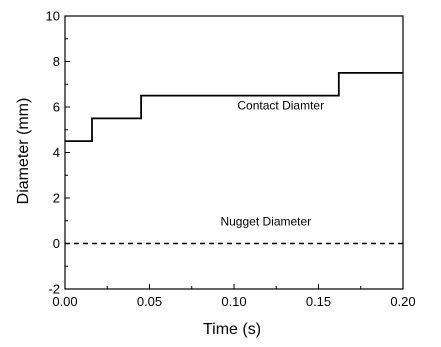 The width and height of the screenshot is (441, 347). What do you see at coordinates (56, 107) in the screenshot?
I see `y-tick-label: 6` at bounding box center [56, 107].